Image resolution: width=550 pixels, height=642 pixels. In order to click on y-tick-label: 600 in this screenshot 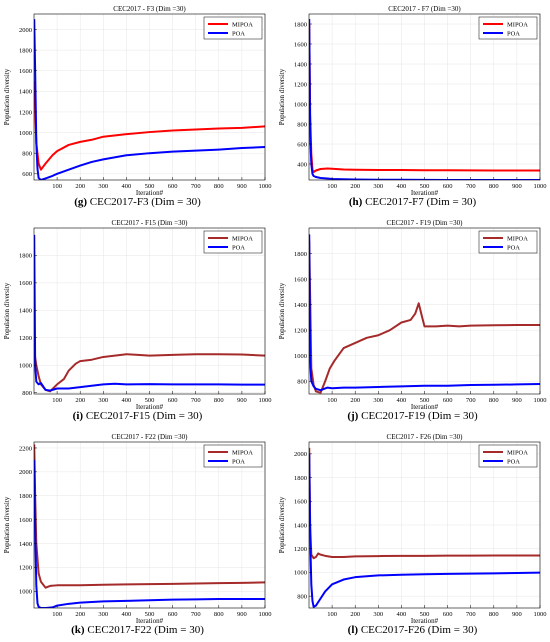, I will do `click(27, 174)`.